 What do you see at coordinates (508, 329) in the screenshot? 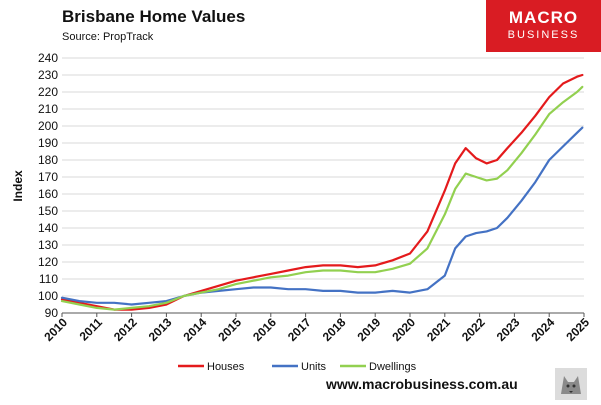
I see `x-tick-label: 2023` at bounding box center [508, 329].